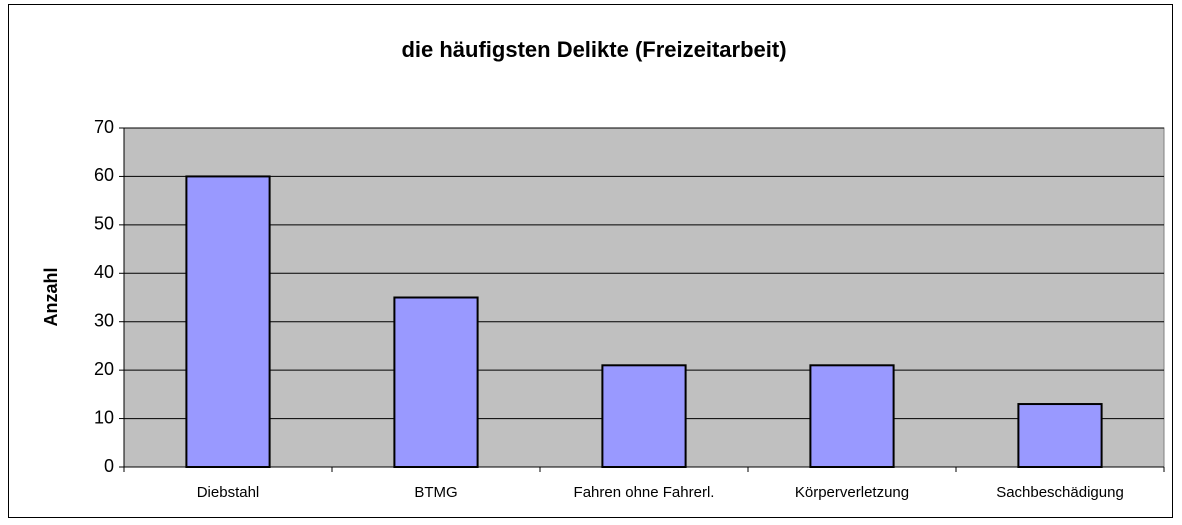  What do you see at coordinates (104, 175) in the screenshot?
I see `y-tick-label: 60` at bounding box center [104, 175].